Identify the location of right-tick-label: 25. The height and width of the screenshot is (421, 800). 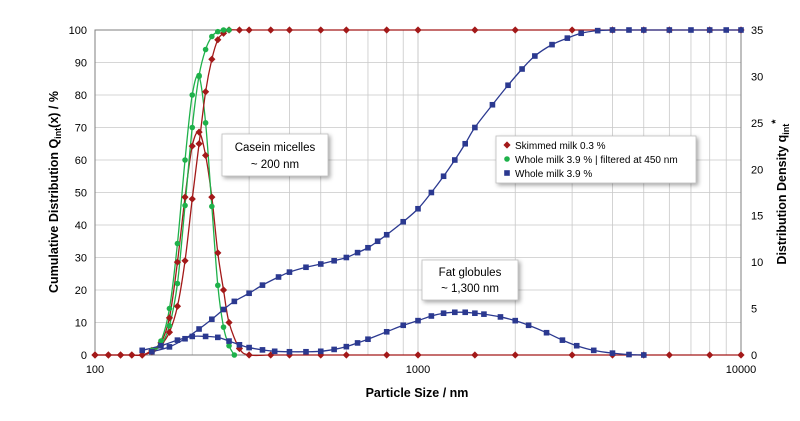
(757, 124).